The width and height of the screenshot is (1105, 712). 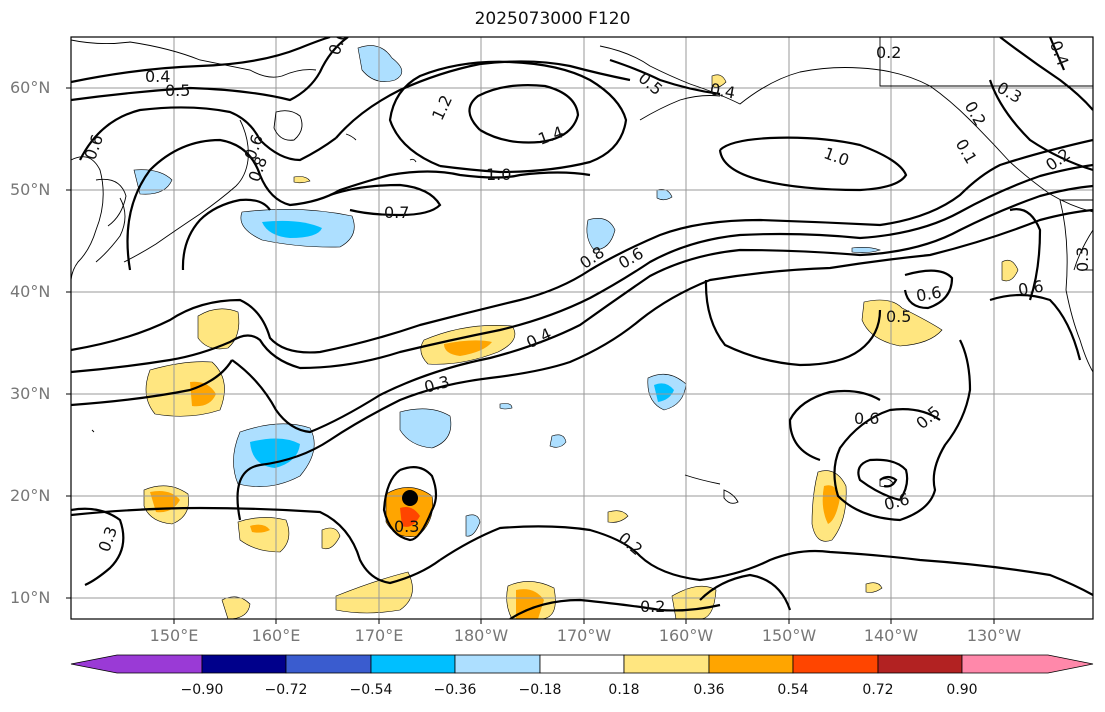 I want to click on colorbar, so click(x=582, y=664).